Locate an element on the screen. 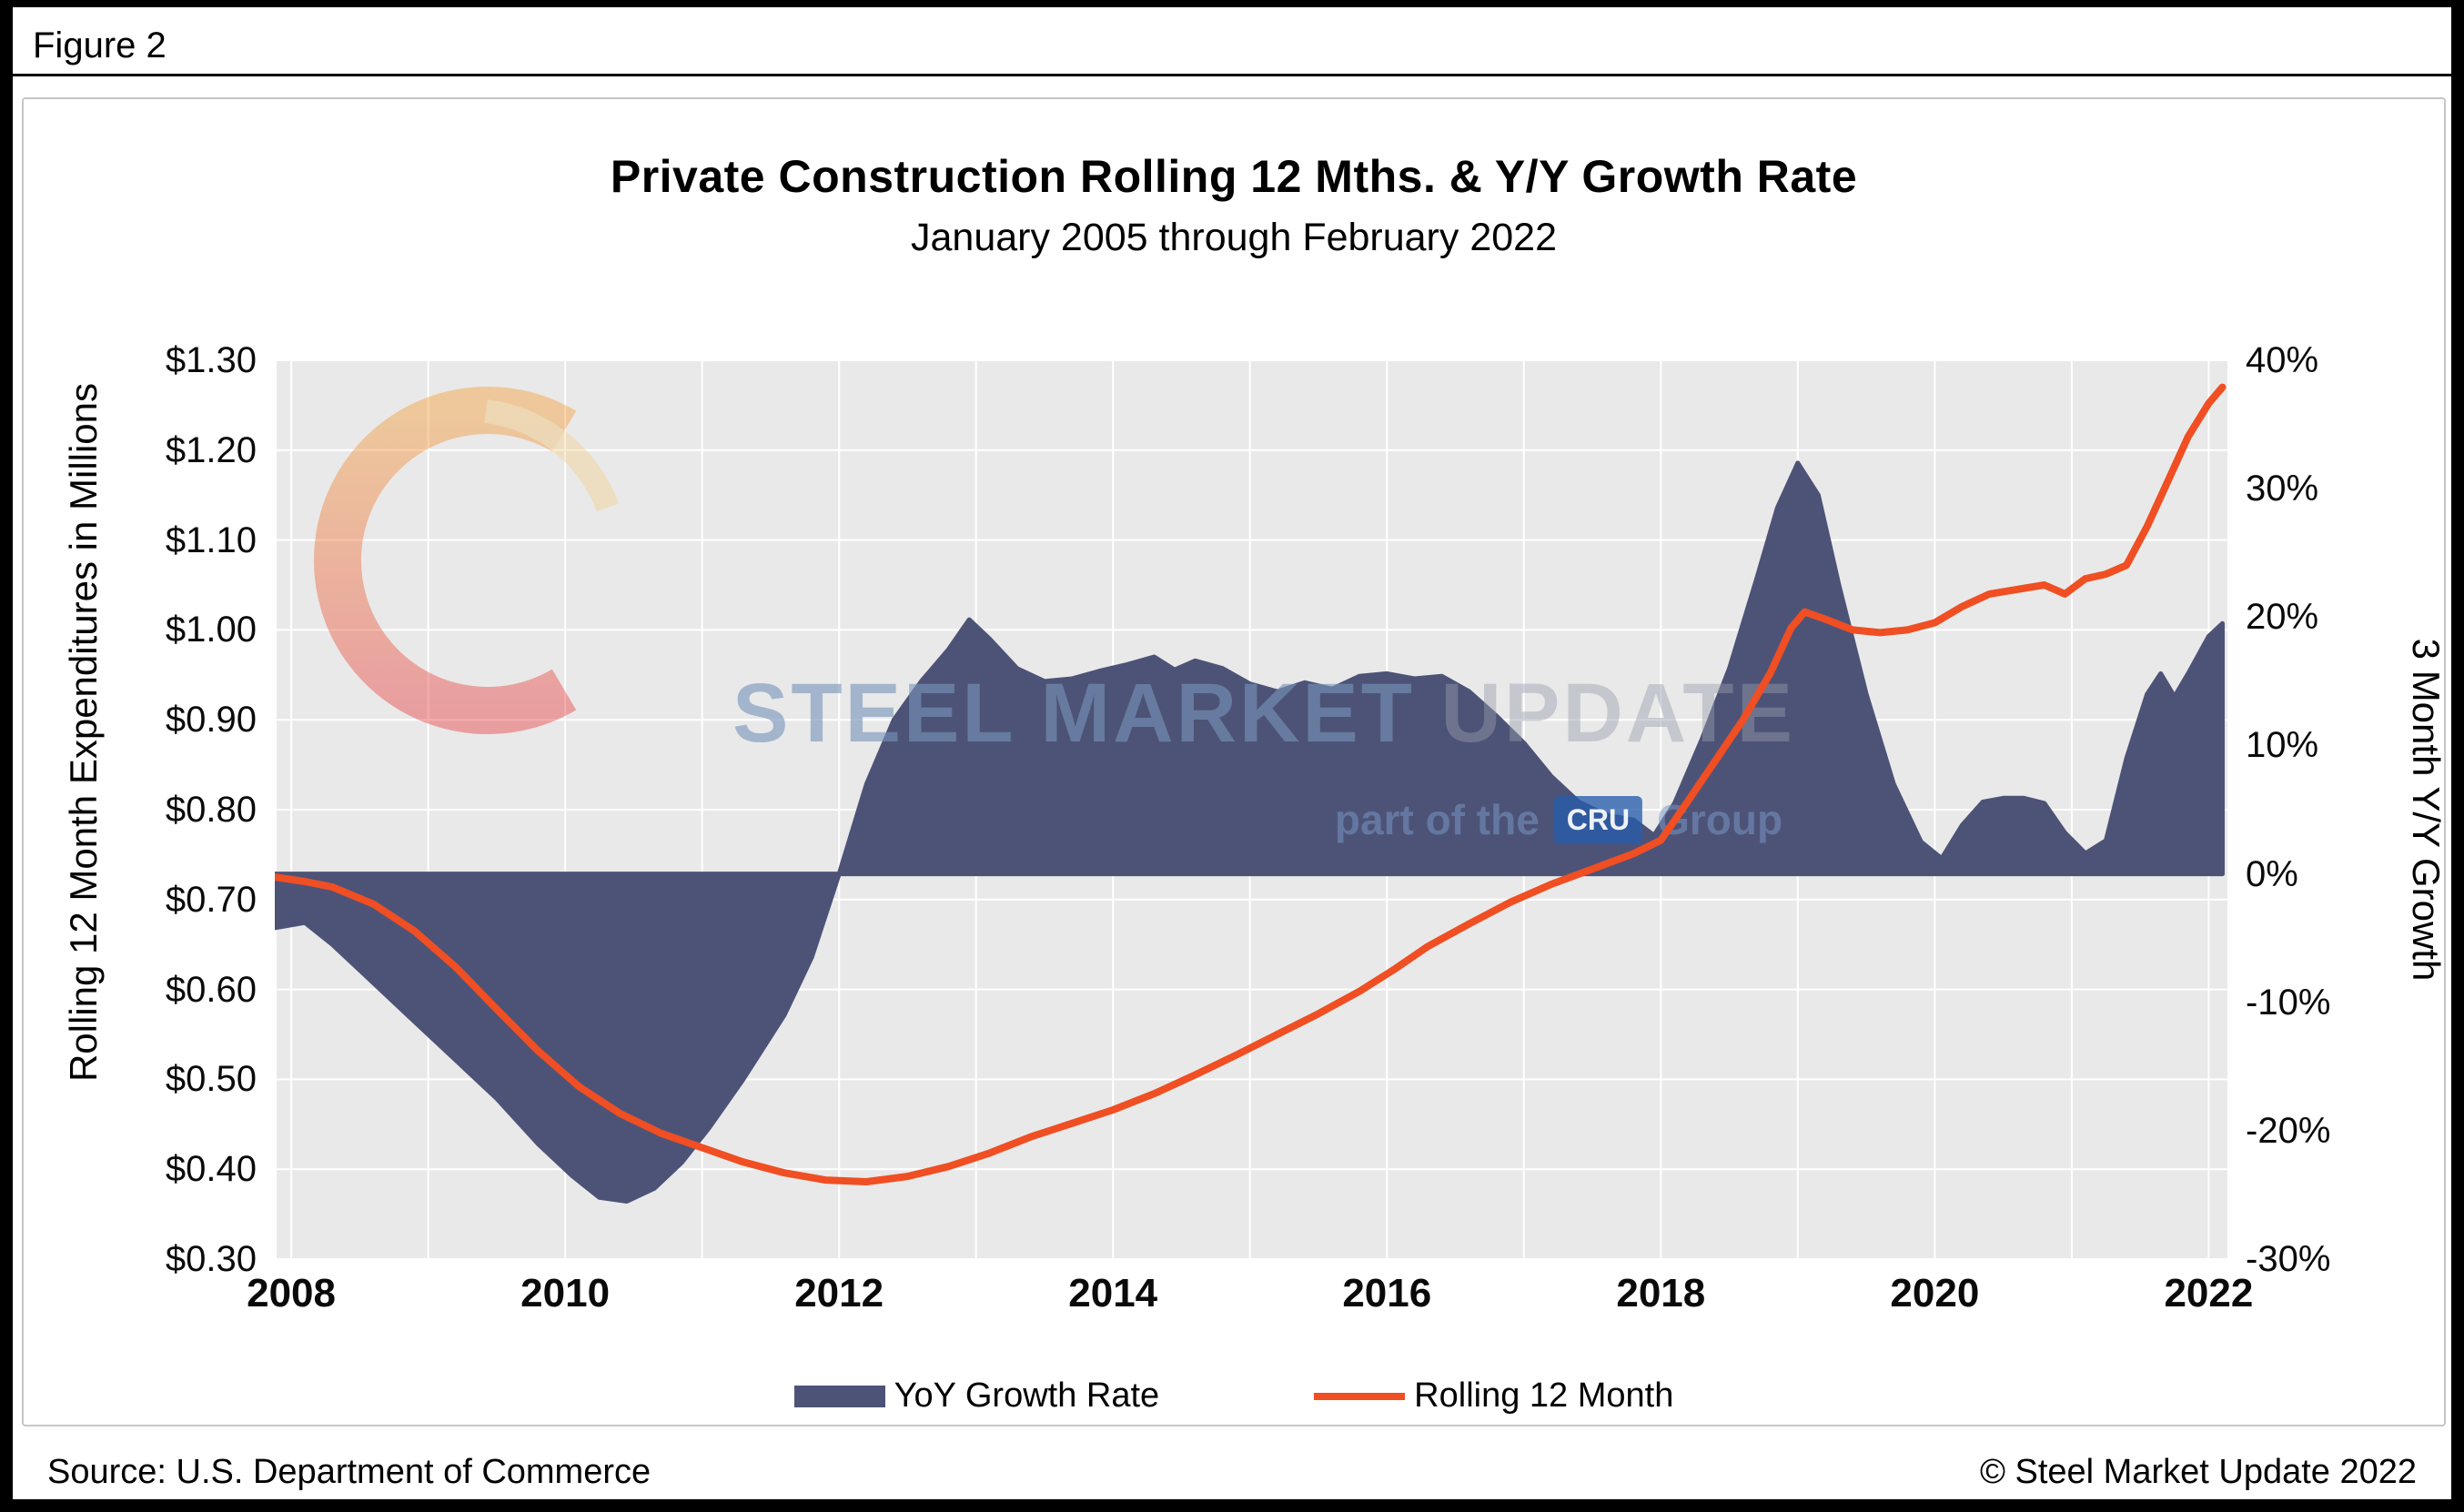 The image size is (2464, 1512). left-axis-tick-label: $0.60 is located at coordinates (211, 990).